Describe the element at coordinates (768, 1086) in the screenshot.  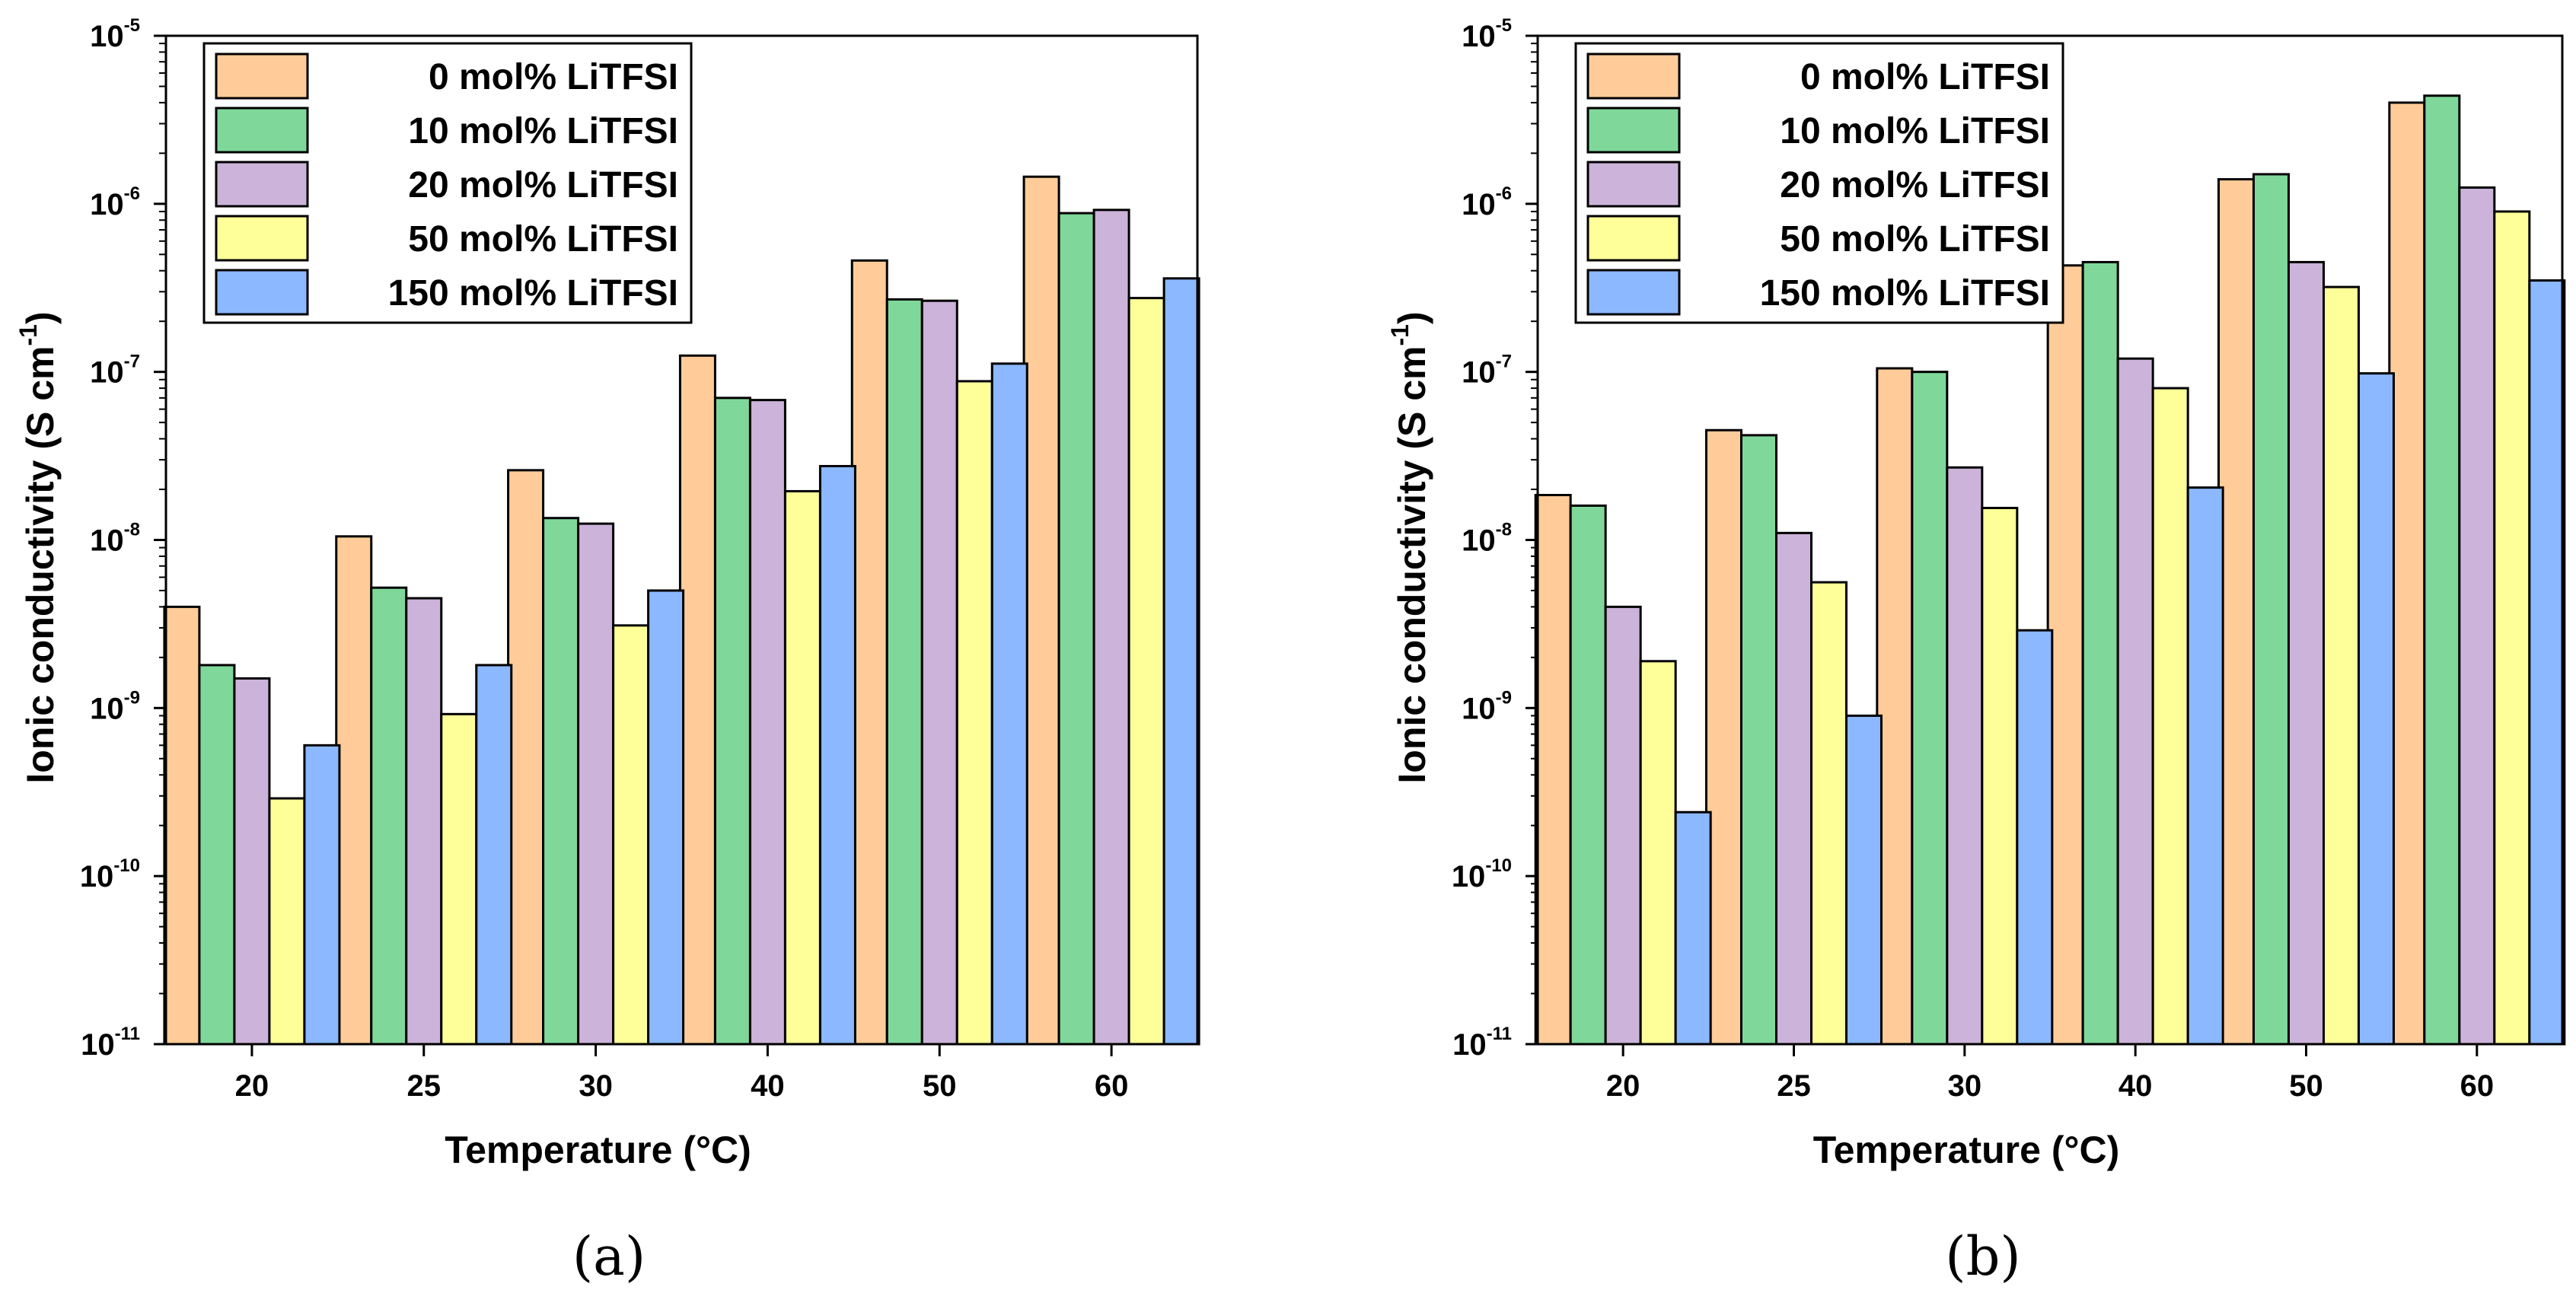
I see `x-tick-label: 40` at that location.